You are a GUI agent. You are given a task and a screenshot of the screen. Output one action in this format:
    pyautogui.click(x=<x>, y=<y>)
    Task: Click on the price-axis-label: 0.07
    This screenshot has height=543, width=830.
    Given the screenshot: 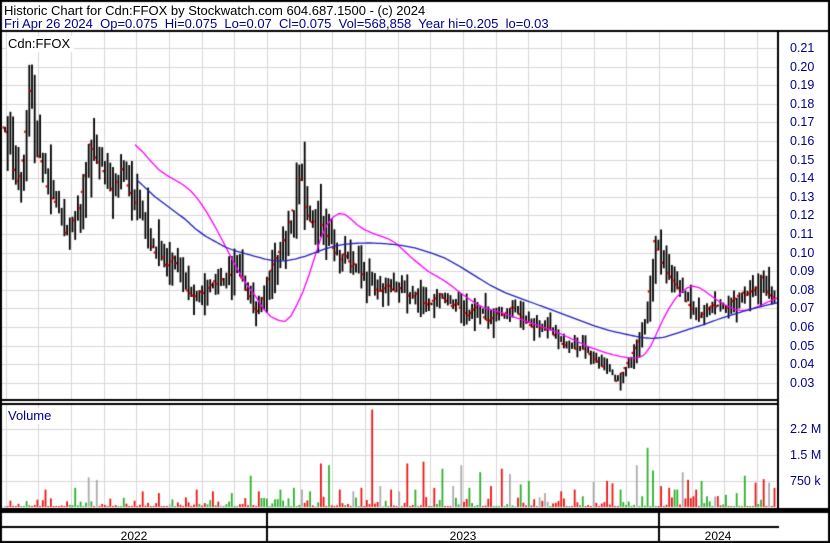 What is the action you would take?
    pyautogui.click(x=802, y=308)
    